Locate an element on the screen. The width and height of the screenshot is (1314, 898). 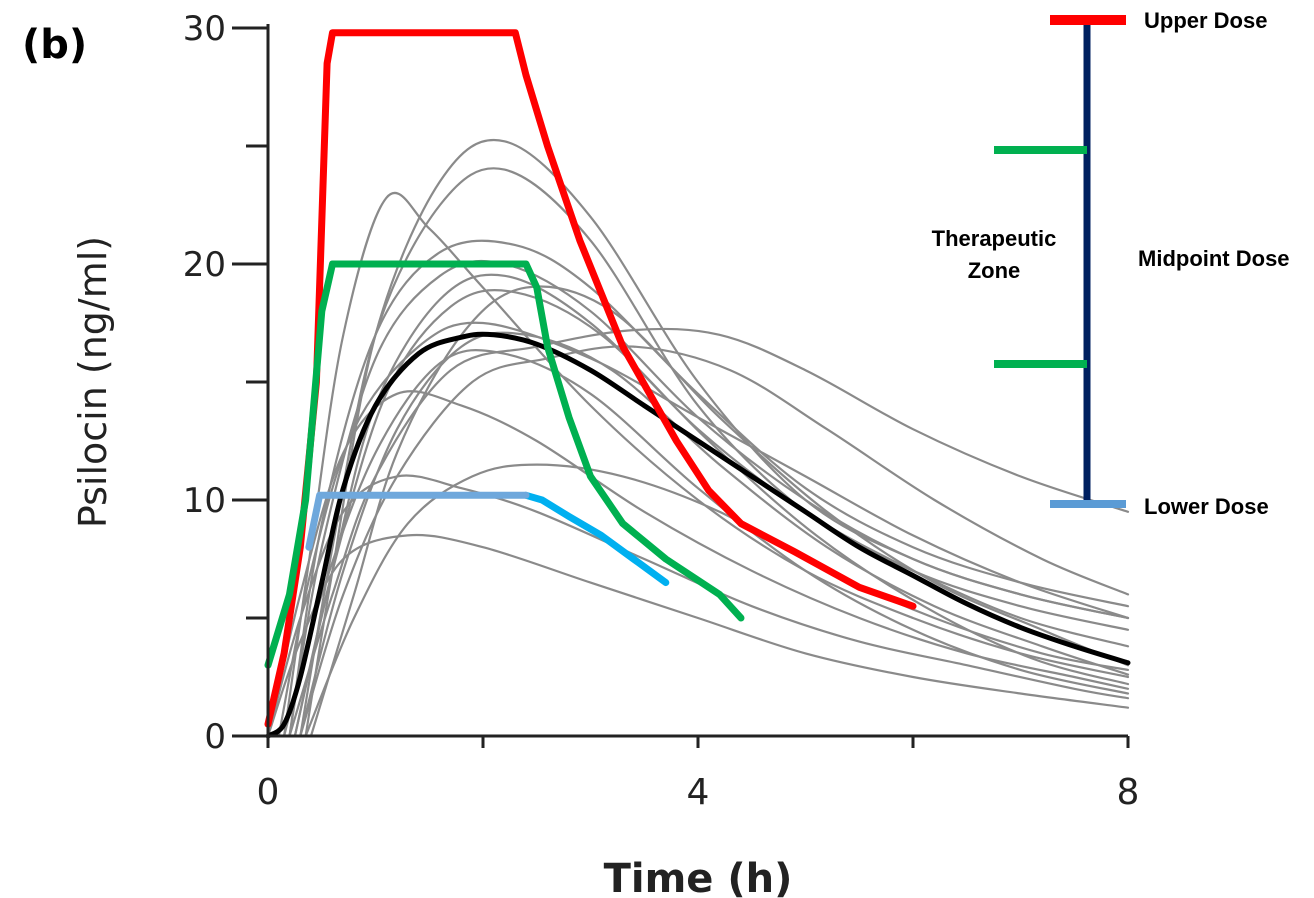
y-tick-label-10: 10 is located at coordinates (204, 501).